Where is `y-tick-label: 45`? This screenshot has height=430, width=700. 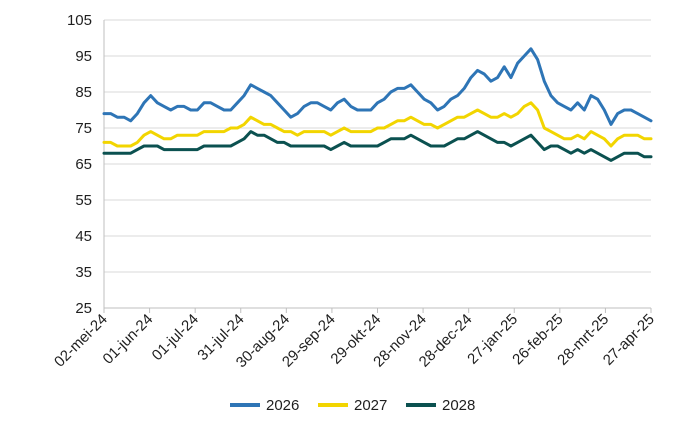 y-tick-label: 45 is located at coordinates (83, 236).